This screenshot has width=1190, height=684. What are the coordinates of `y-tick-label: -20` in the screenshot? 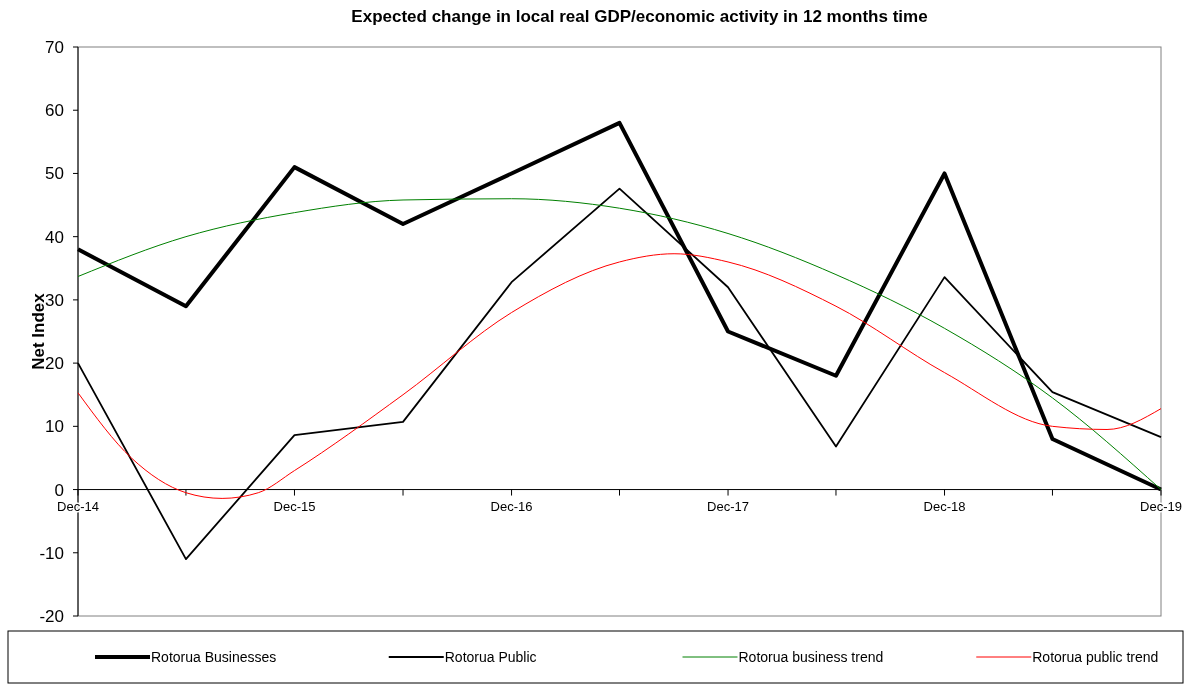 It's located at (51, 616).